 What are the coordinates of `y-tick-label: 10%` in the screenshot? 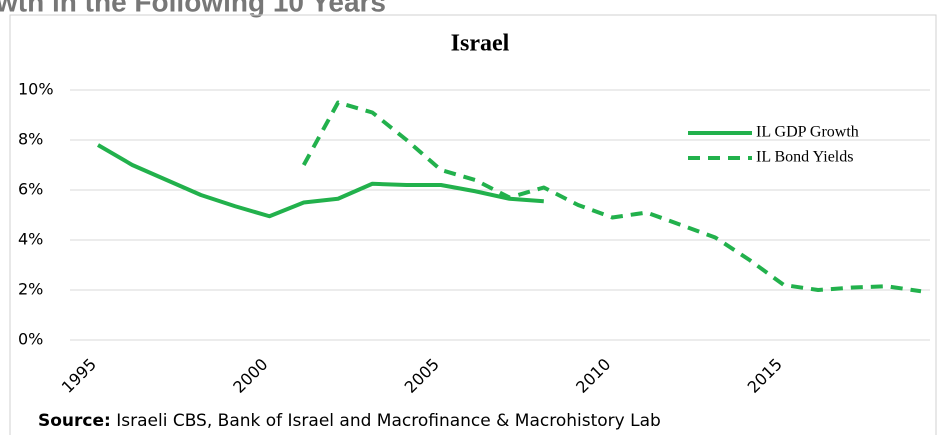 It's located at (36, 89).